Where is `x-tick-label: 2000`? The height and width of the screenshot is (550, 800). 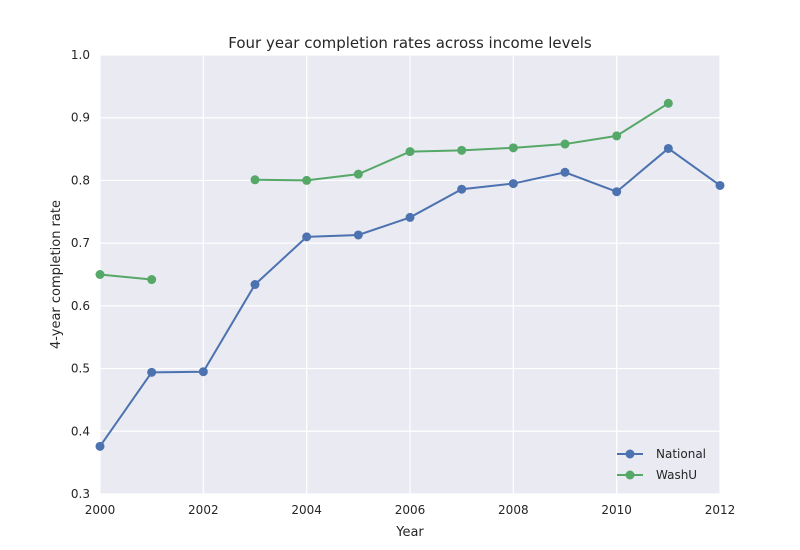
x-tick-label: 2000 is located at coordinates (100, 510).